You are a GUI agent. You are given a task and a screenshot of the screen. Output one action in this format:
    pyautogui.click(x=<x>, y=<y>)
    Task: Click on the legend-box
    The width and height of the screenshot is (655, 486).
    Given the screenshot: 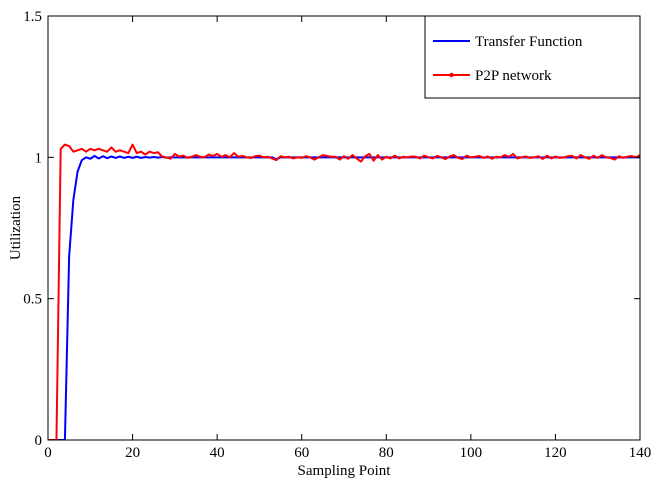 What is the action you would take?
    pyautogui.click(x=532, y=57)
    